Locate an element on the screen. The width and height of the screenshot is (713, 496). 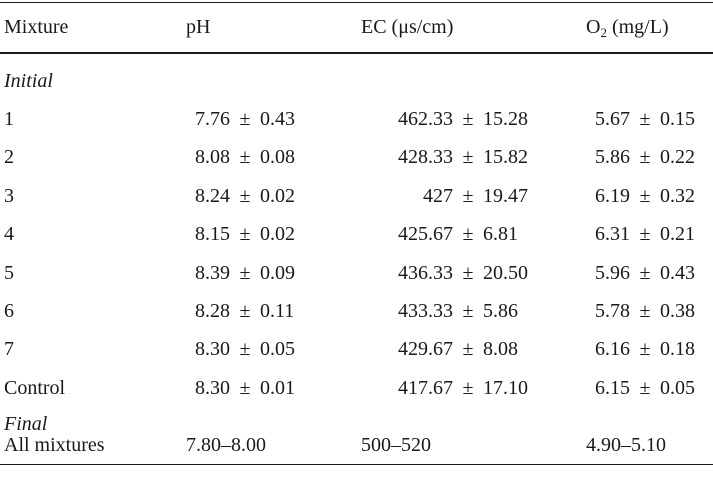
cell-mixture: 6 is located at coordinates (9, 311).